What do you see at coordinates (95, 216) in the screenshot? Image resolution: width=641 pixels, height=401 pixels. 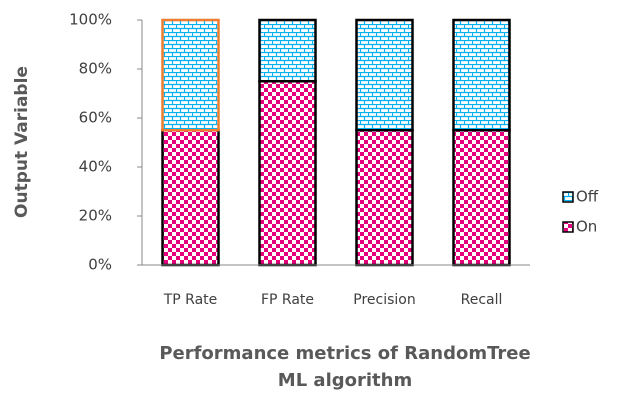 I see `y-tick-label: 20%` at bounding box center [95, 216].